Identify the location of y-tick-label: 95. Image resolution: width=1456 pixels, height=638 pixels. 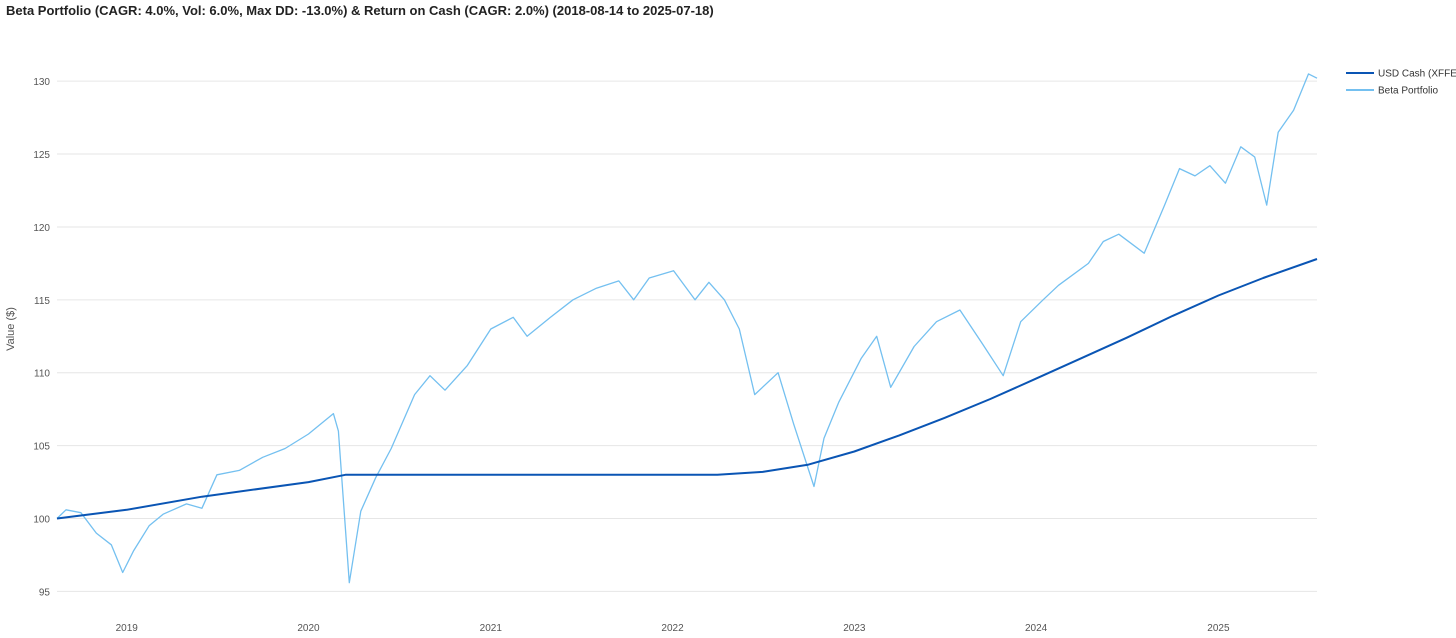
(45, 592).